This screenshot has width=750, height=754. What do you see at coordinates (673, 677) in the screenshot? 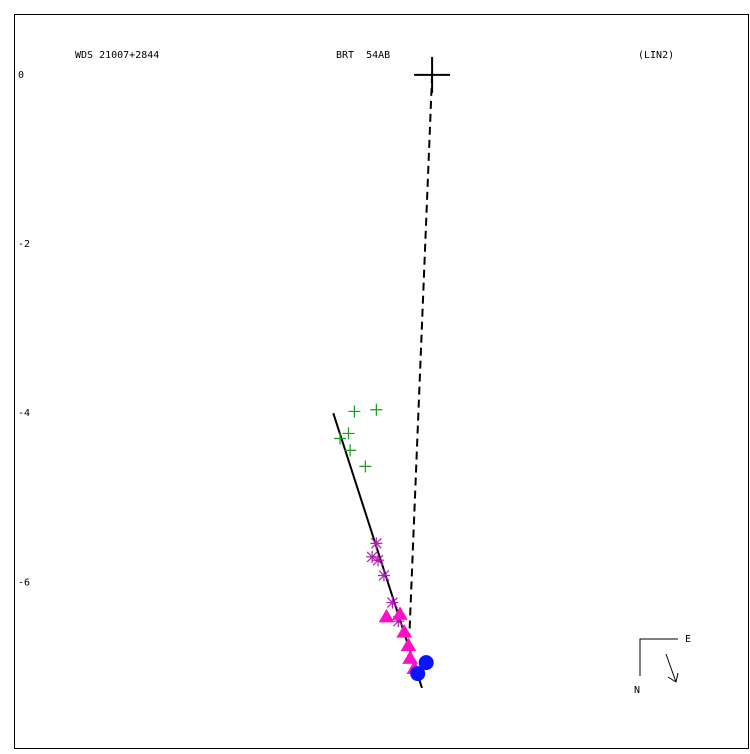
I see `compass-arrowhead` at bounding box center [673, 677].